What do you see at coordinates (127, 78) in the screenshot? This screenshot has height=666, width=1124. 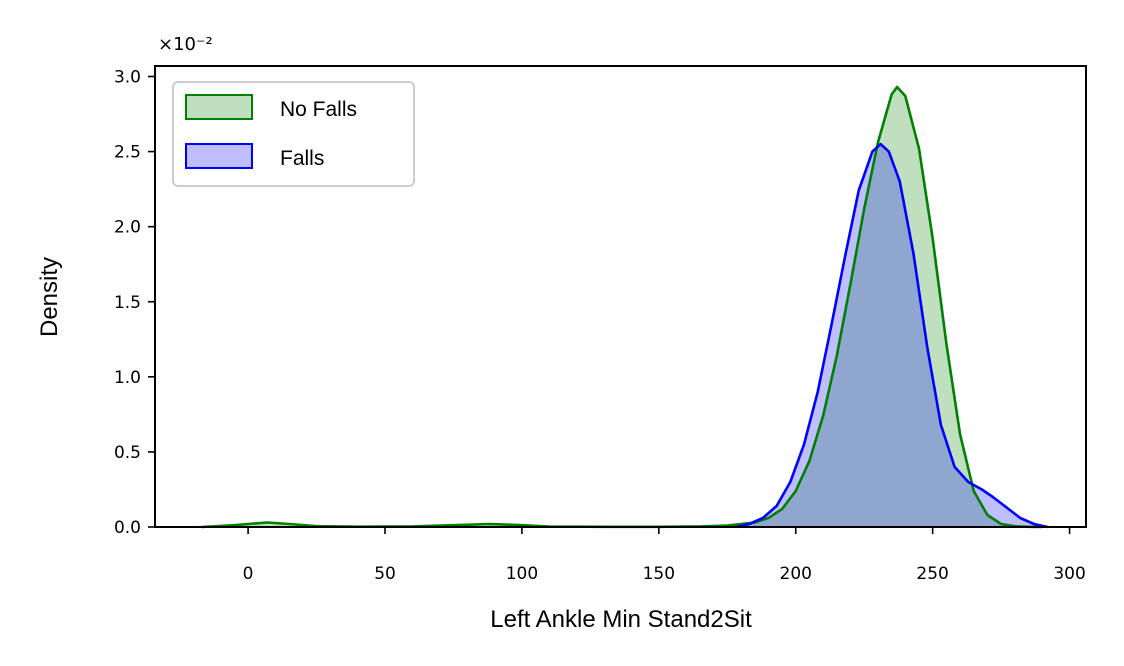 I see `y-tick-label: 3.0` at bounding box center [127, 78].